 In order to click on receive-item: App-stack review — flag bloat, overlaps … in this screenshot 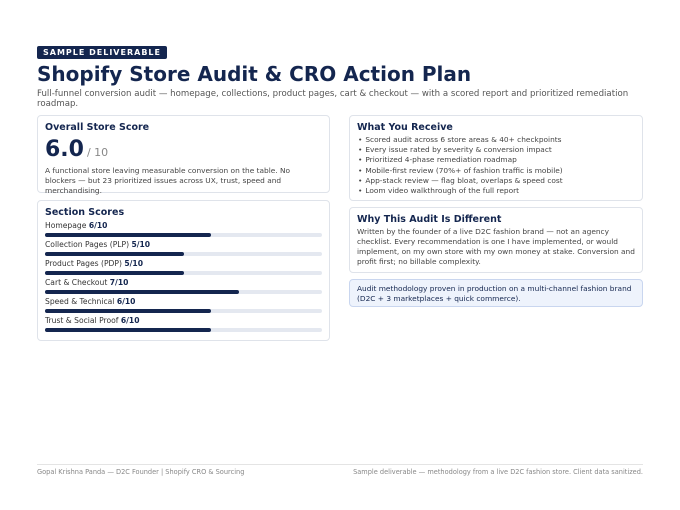, I will do `click(500, 181)`.